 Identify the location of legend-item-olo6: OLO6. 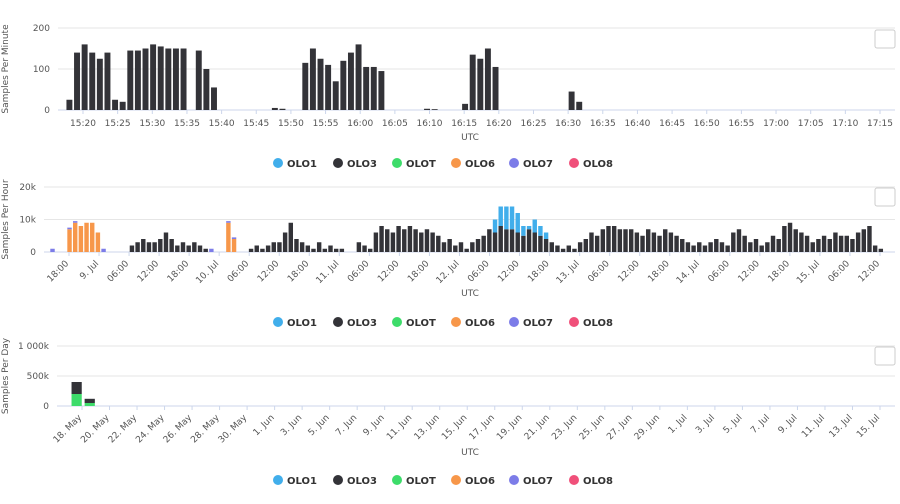
(480, 481).